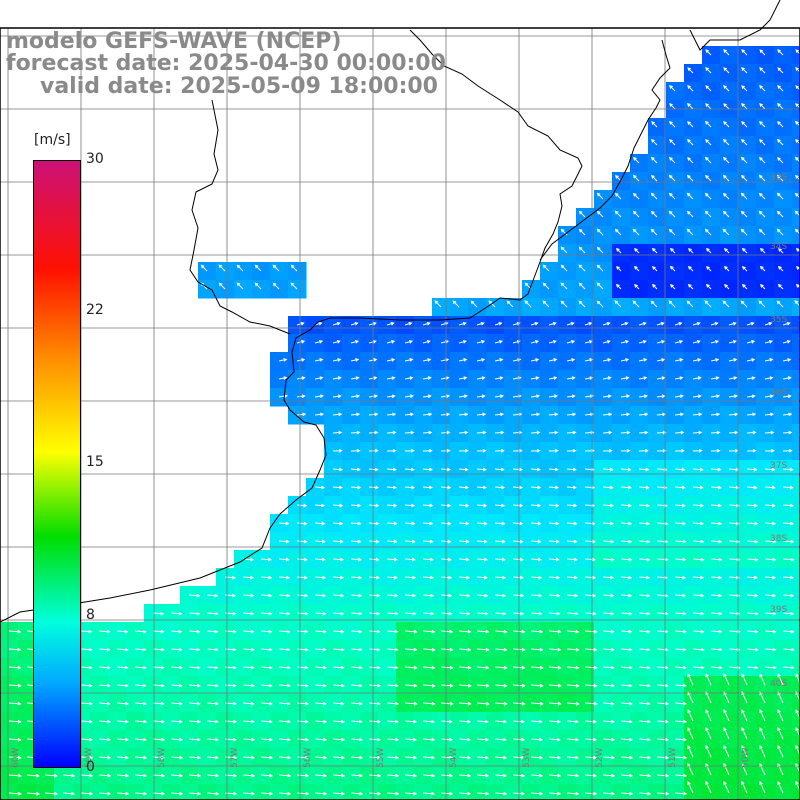  What do you see at coordinates (16, 758) in the screenshot?
I see `longitude-label: 60W` at bounding box center [16, 758].